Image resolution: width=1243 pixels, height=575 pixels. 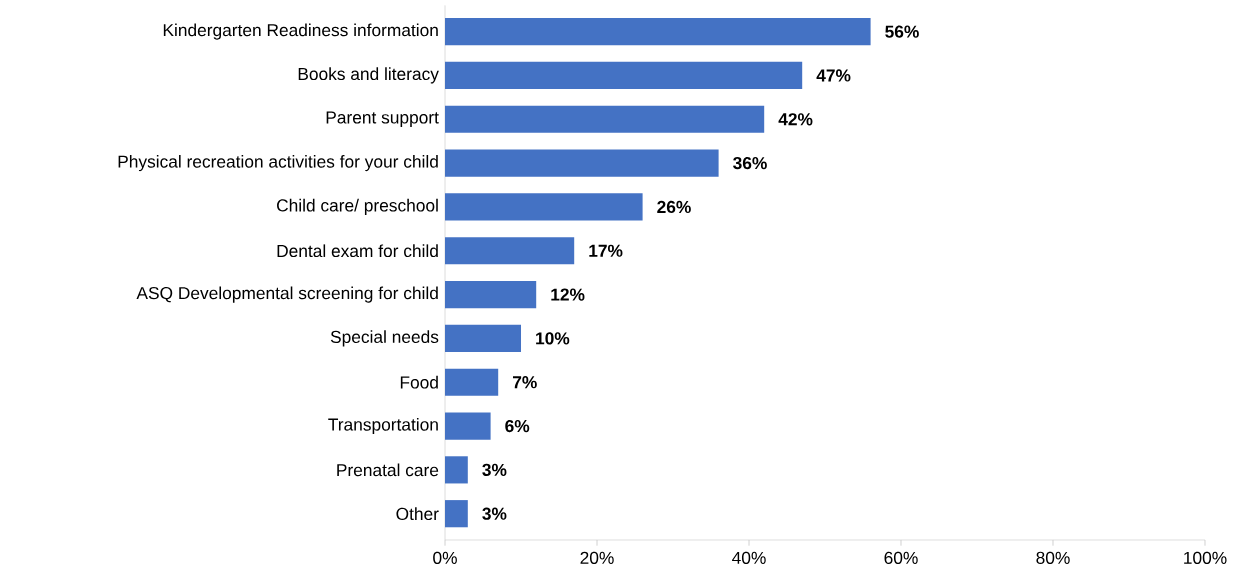 What do you see at coordinates (749, 557) in the screenshot?
I see `x-tick-label: 40%` at bounding box center [749, 557].